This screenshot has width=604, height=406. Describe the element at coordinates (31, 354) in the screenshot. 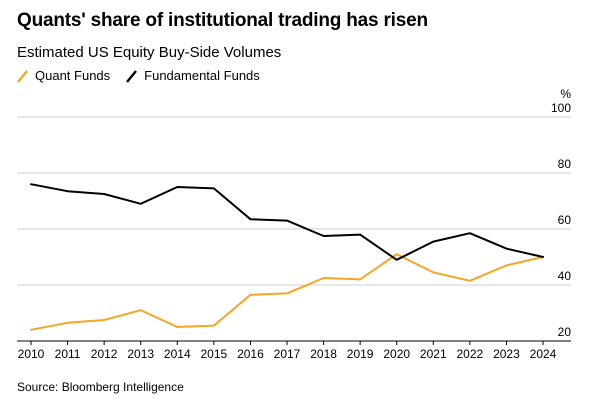

I see `x-tick-label-2010: 2010` at that location.